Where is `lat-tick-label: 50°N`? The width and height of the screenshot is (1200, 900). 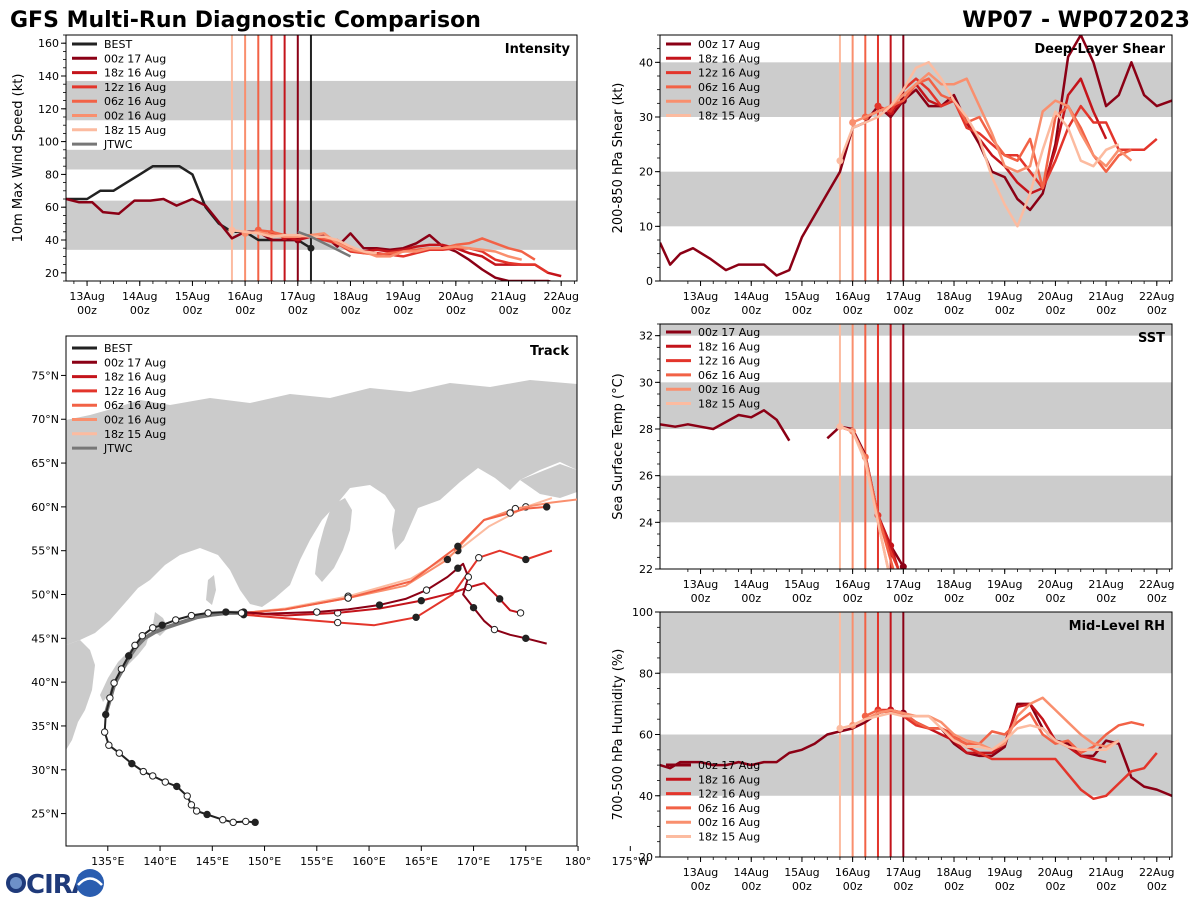 lat-tick-label: 50°N is located at coordinates (45, 595).